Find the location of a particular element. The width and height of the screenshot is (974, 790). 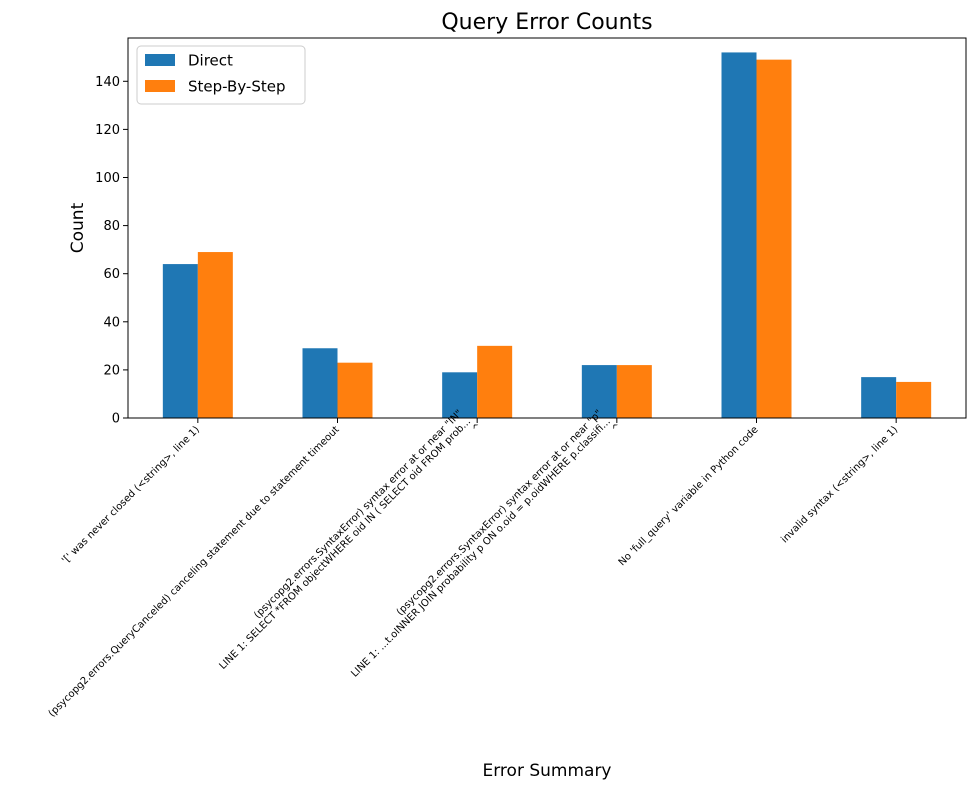

y-tick-label-2: 40 is located at coordinates (111, 322).